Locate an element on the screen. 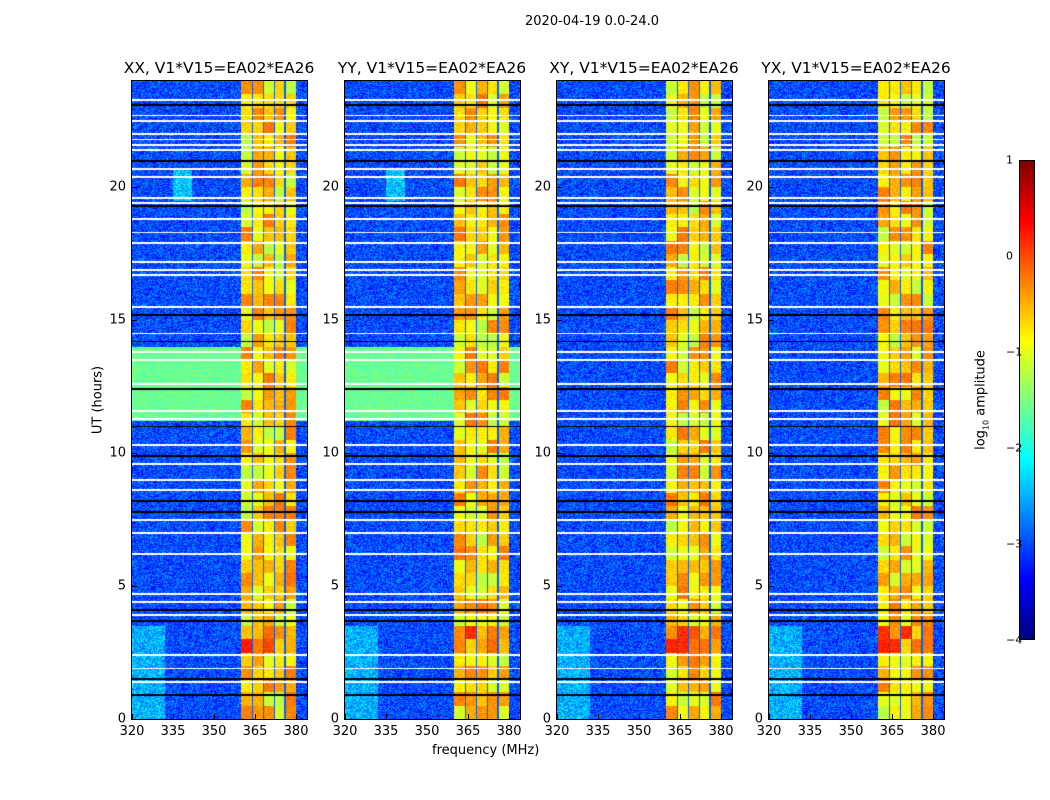 This screenshot has width=1050, height=800. panel-title: YY, V1*V15=EA02*EA26 is located at coordinates (432, 68).